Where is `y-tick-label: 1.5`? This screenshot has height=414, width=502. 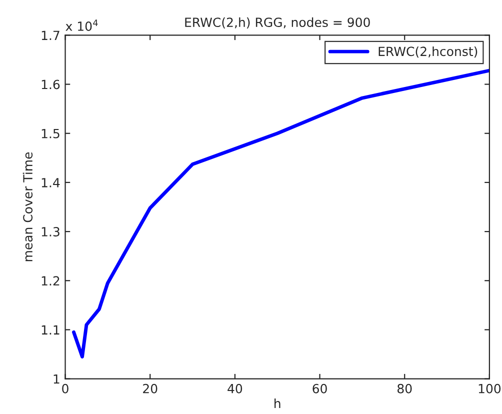 y-tick-label: 1.5 is located at coordinates (51, 133).